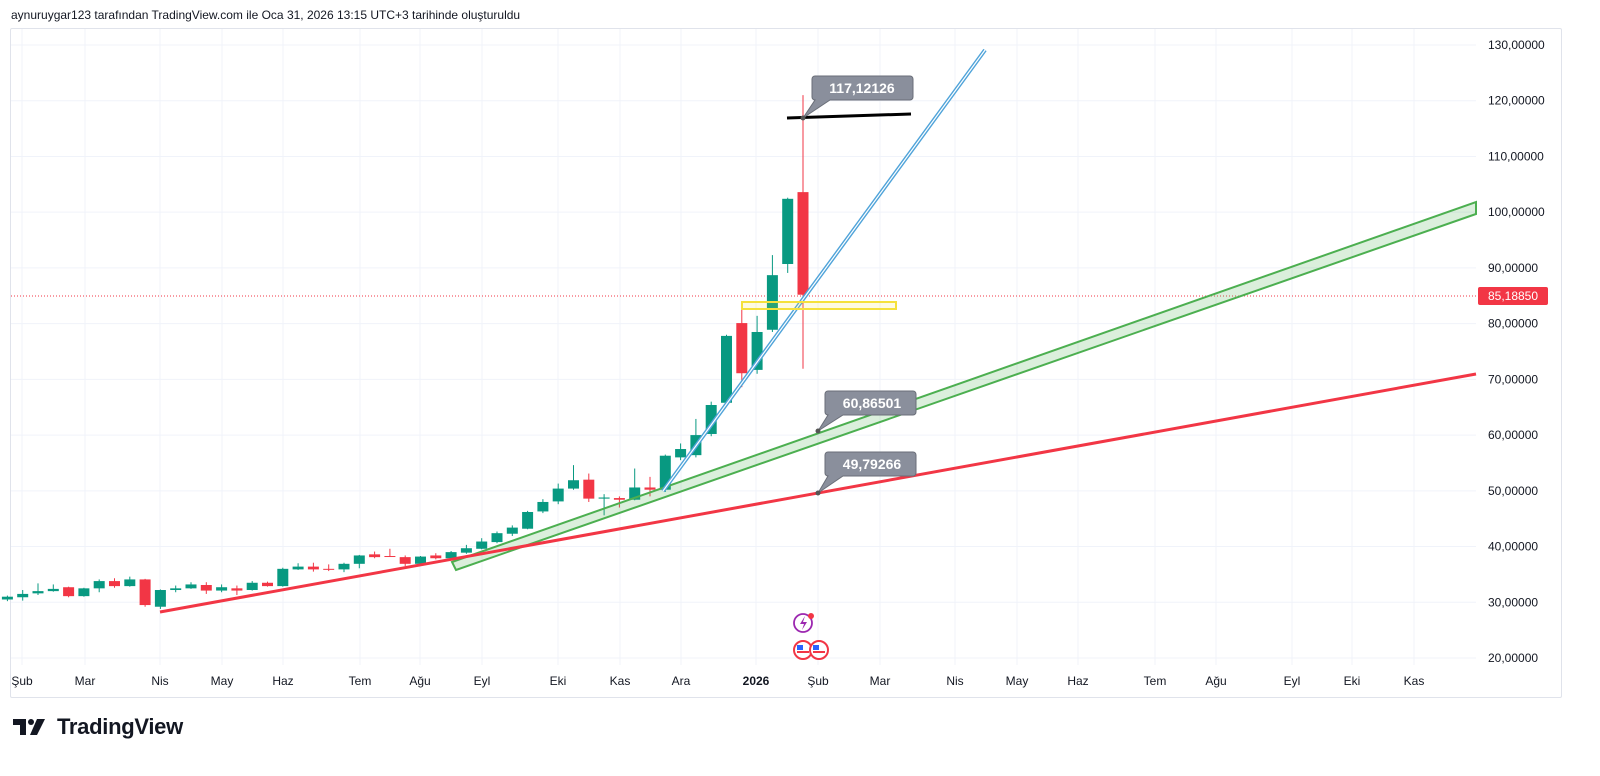  I want to click on lightning-event-icon, so click(803, 623).